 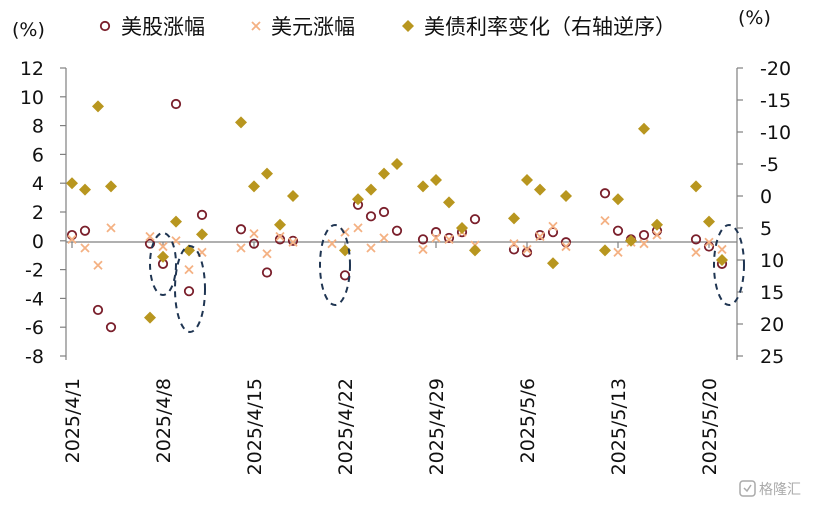 What do you see at coordinates (766, 229) in the screenshot?
I see `right-tick-label: 5` at bounding box center [766, 229].